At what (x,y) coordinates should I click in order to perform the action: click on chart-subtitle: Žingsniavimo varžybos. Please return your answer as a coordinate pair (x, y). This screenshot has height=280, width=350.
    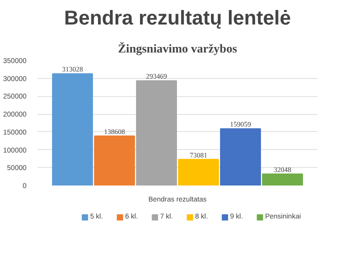
    Looking at the image, I should click on (178, 49).